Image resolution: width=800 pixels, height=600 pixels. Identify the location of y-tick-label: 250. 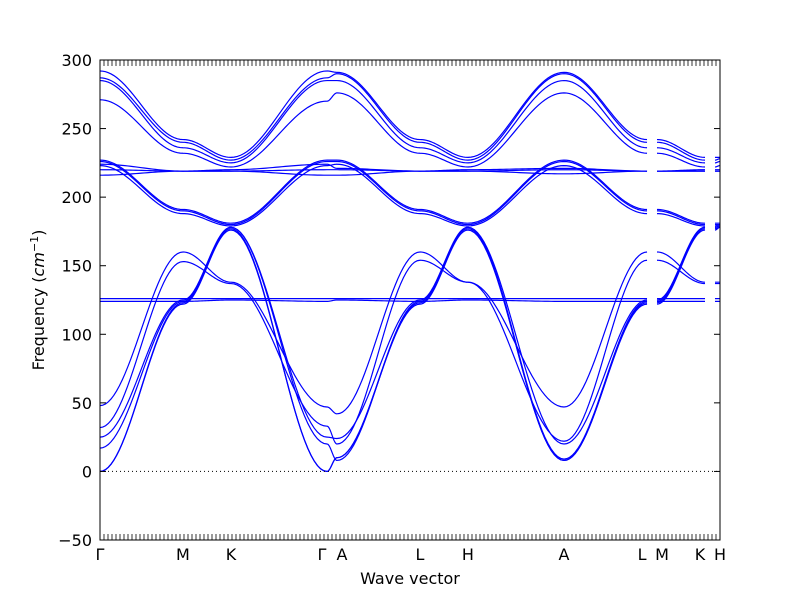
(76, 129).